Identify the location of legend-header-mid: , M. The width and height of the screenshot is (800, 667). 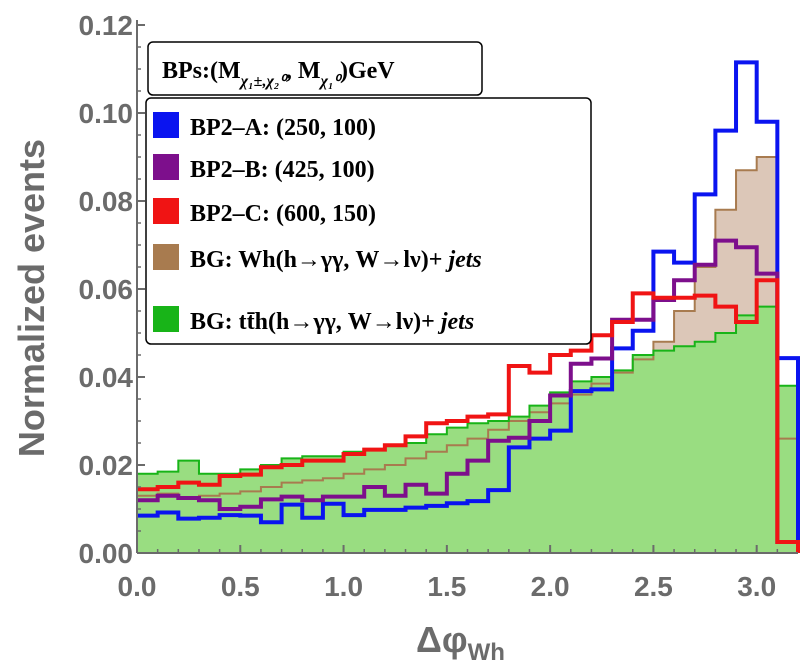
(303, 71).